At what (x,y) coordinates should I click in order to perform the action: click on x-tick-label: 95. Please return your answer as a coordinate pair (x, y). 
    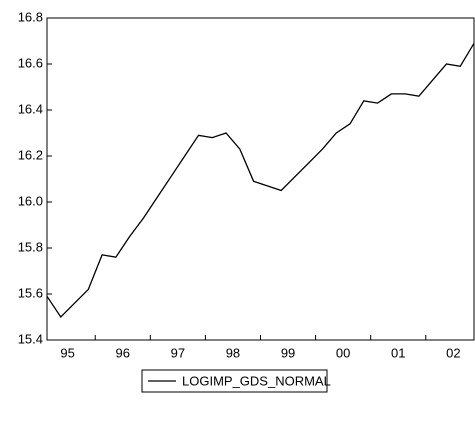
    Looking at the image, I should click on (67, 352).